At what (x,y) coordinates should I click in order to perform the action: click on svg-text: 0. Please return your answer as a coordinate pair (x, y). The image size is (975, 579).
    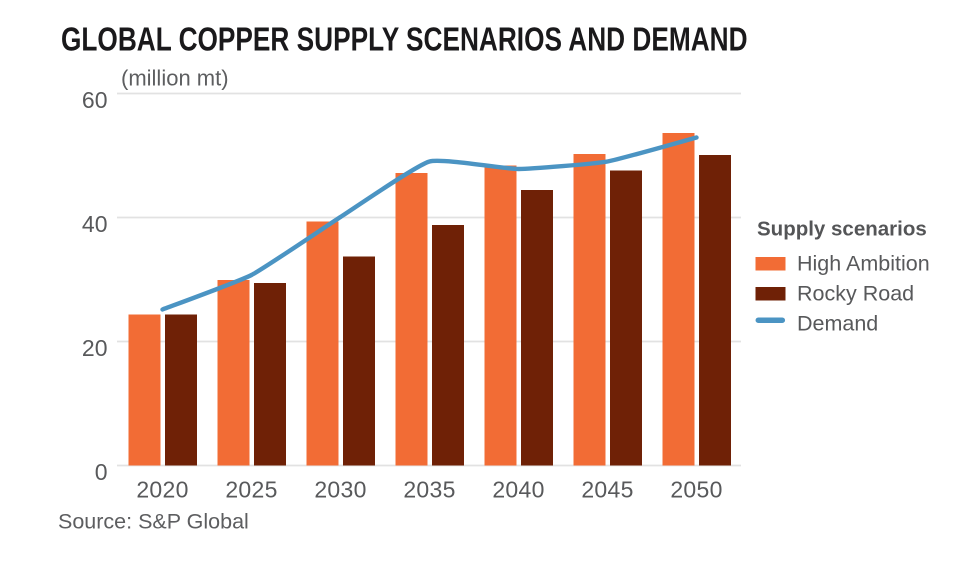
    Looking at the image, I should click on (101, 472).